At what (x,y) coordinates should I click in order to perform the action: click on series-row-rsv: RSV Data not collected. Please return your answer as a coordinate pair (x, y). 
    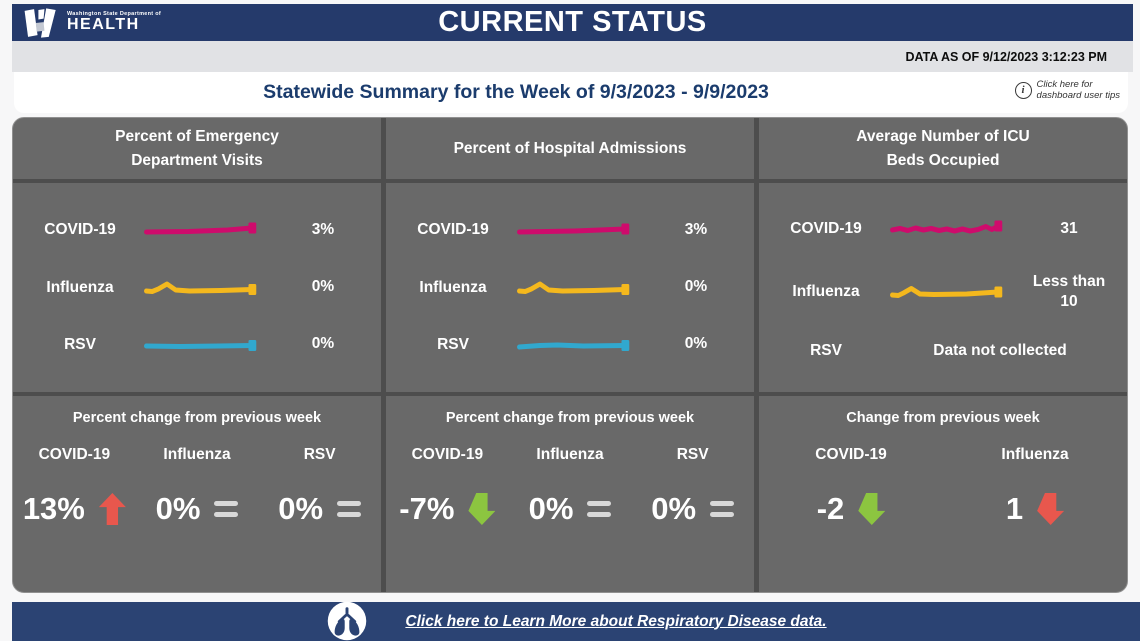
    Looking at the image, I should click on (943, 351).